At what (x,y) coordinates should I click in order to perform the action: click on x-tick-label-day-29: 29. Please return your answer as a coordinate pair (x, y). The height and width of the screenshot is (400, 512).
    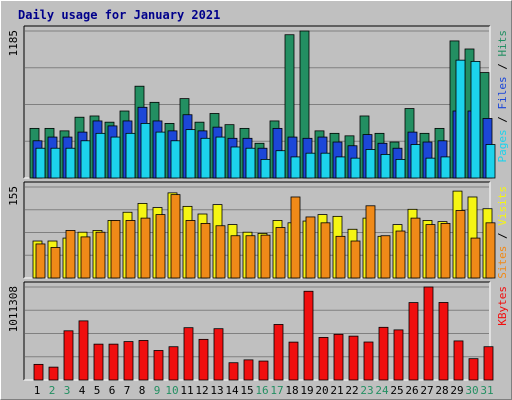
    Looking at the image, I should click on (456, 390).